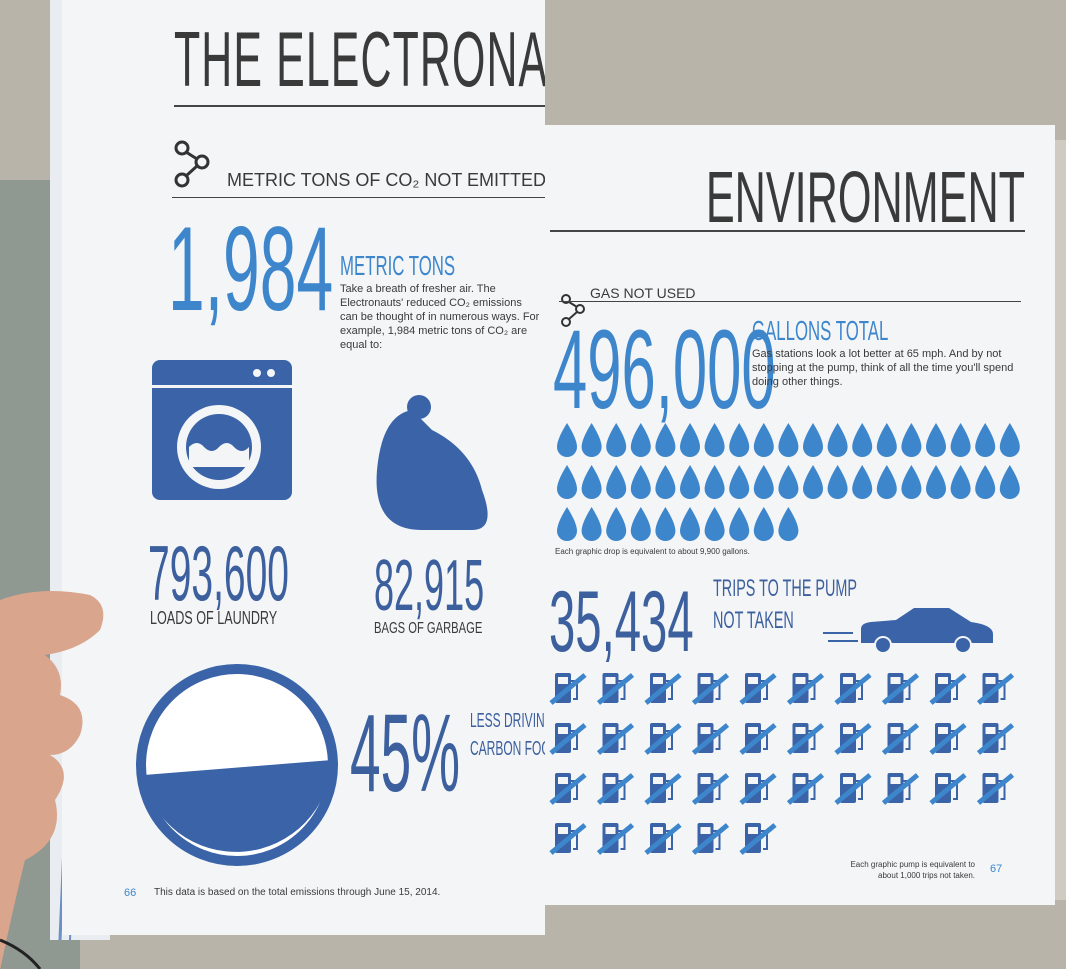 Image resolution: width=1066 pixels, height=969 pixels. Describe the element at coordinates (785, 588) in the screenshot. I see `trips-label: TRIPS TO THE PUMP` at that location.